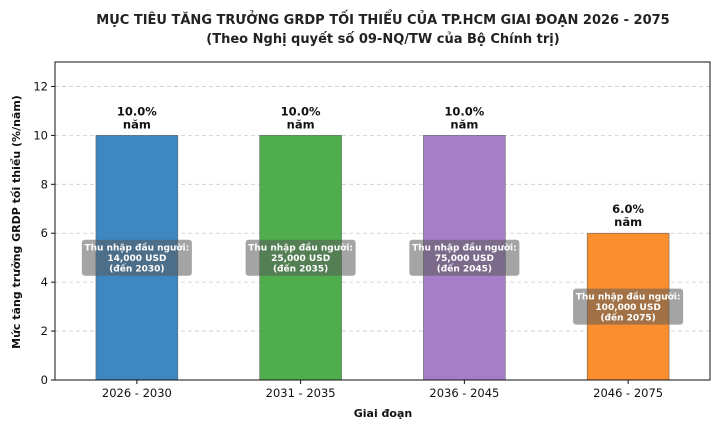 Image resolution: width=720 pixels, height=432 pixels. I want to click on annotation-line: 75,000 USD, so click(464, 259).